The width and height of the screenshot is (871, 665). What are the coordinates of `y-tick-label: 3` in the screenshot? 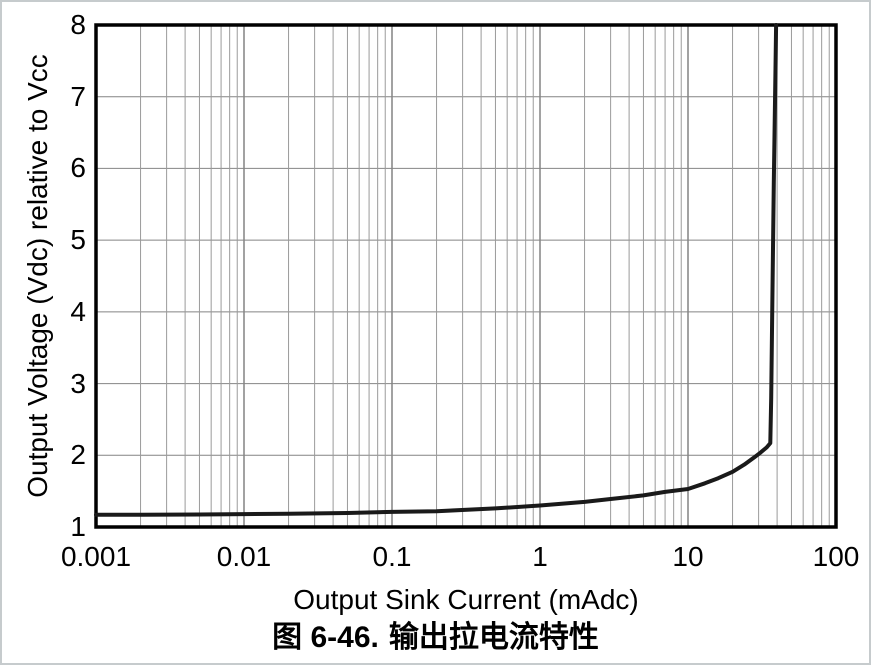 It's located at (78, 383).